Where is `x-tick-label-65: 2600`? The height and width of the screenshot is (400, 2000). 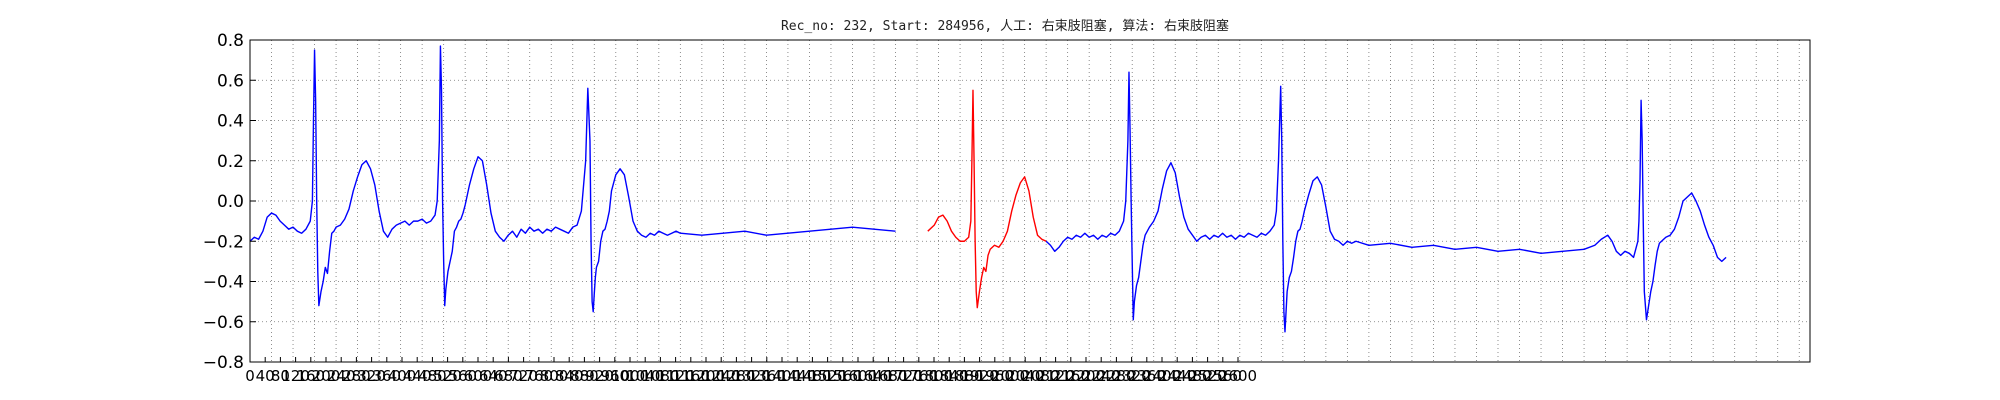 x-tick-label-65: 2600 is located at coordinates (1238, 376).